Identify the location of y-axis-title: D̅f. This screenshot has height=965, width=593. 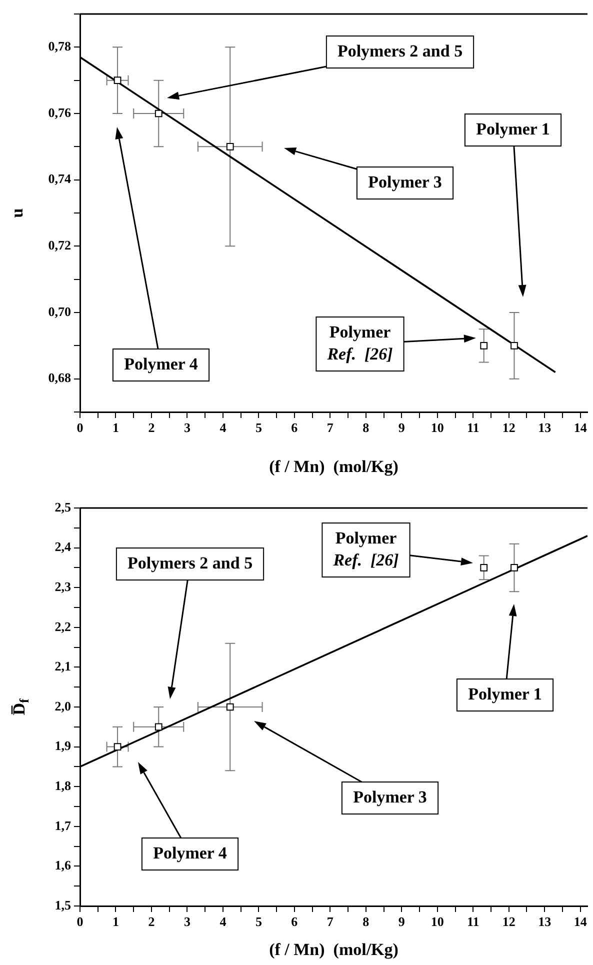
(20, 707).